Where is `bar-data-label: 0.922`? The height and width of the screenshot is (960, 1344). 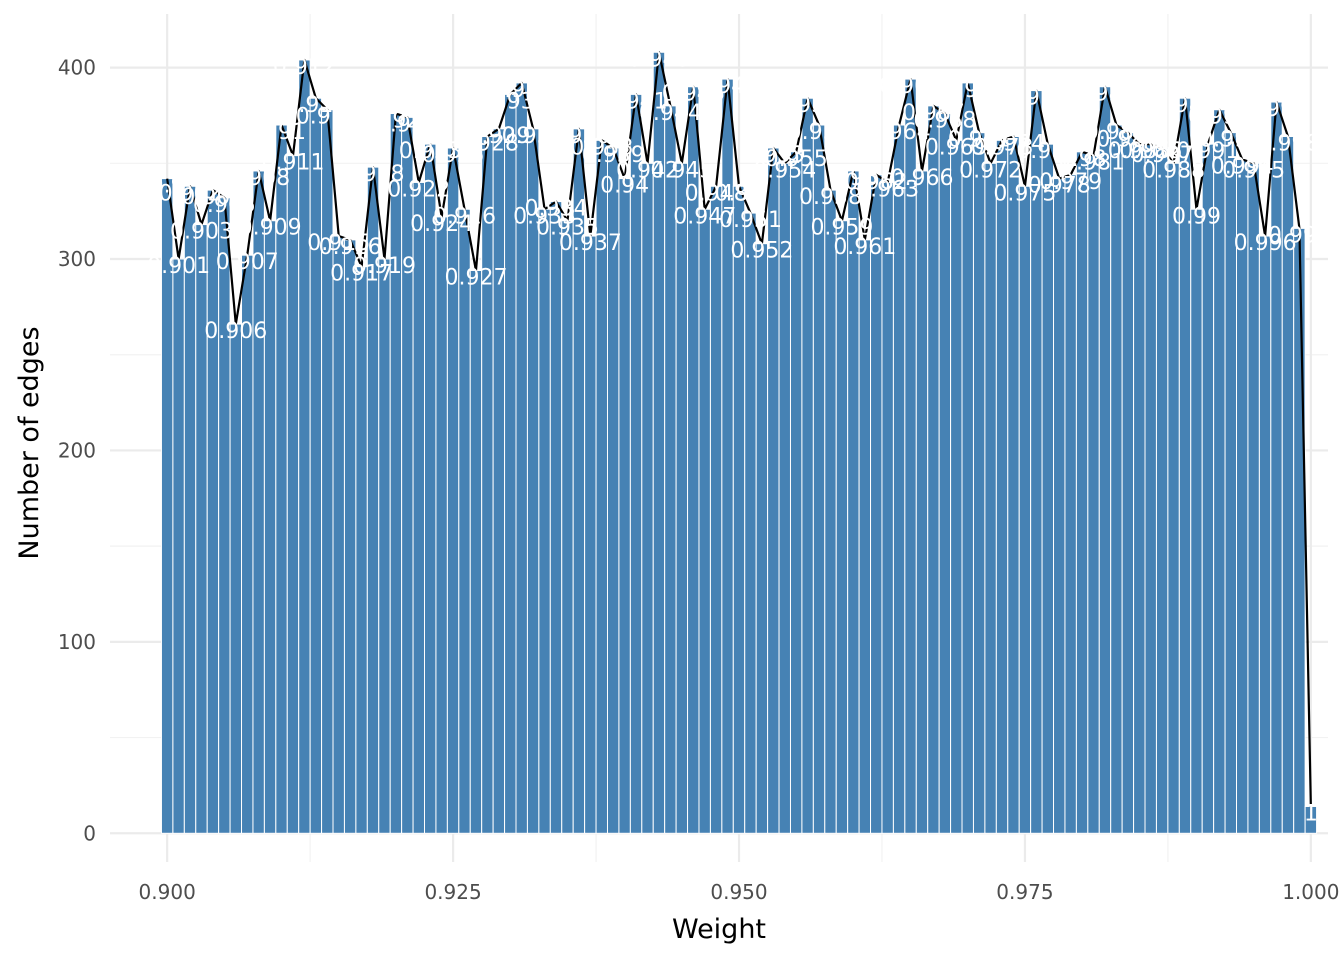
bar-data-label: 0.922 is located at coordinates (418, 189).